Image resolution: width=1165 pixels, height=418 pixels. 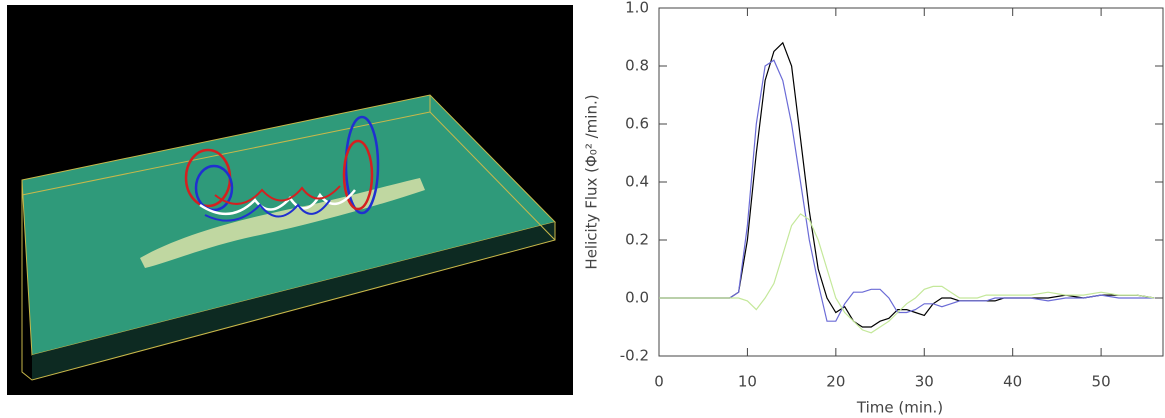 What do you see at coordinates (1101, 382) in the screenshot?
I see `x-tick-label: 50` at bounding box center [1101, 382].